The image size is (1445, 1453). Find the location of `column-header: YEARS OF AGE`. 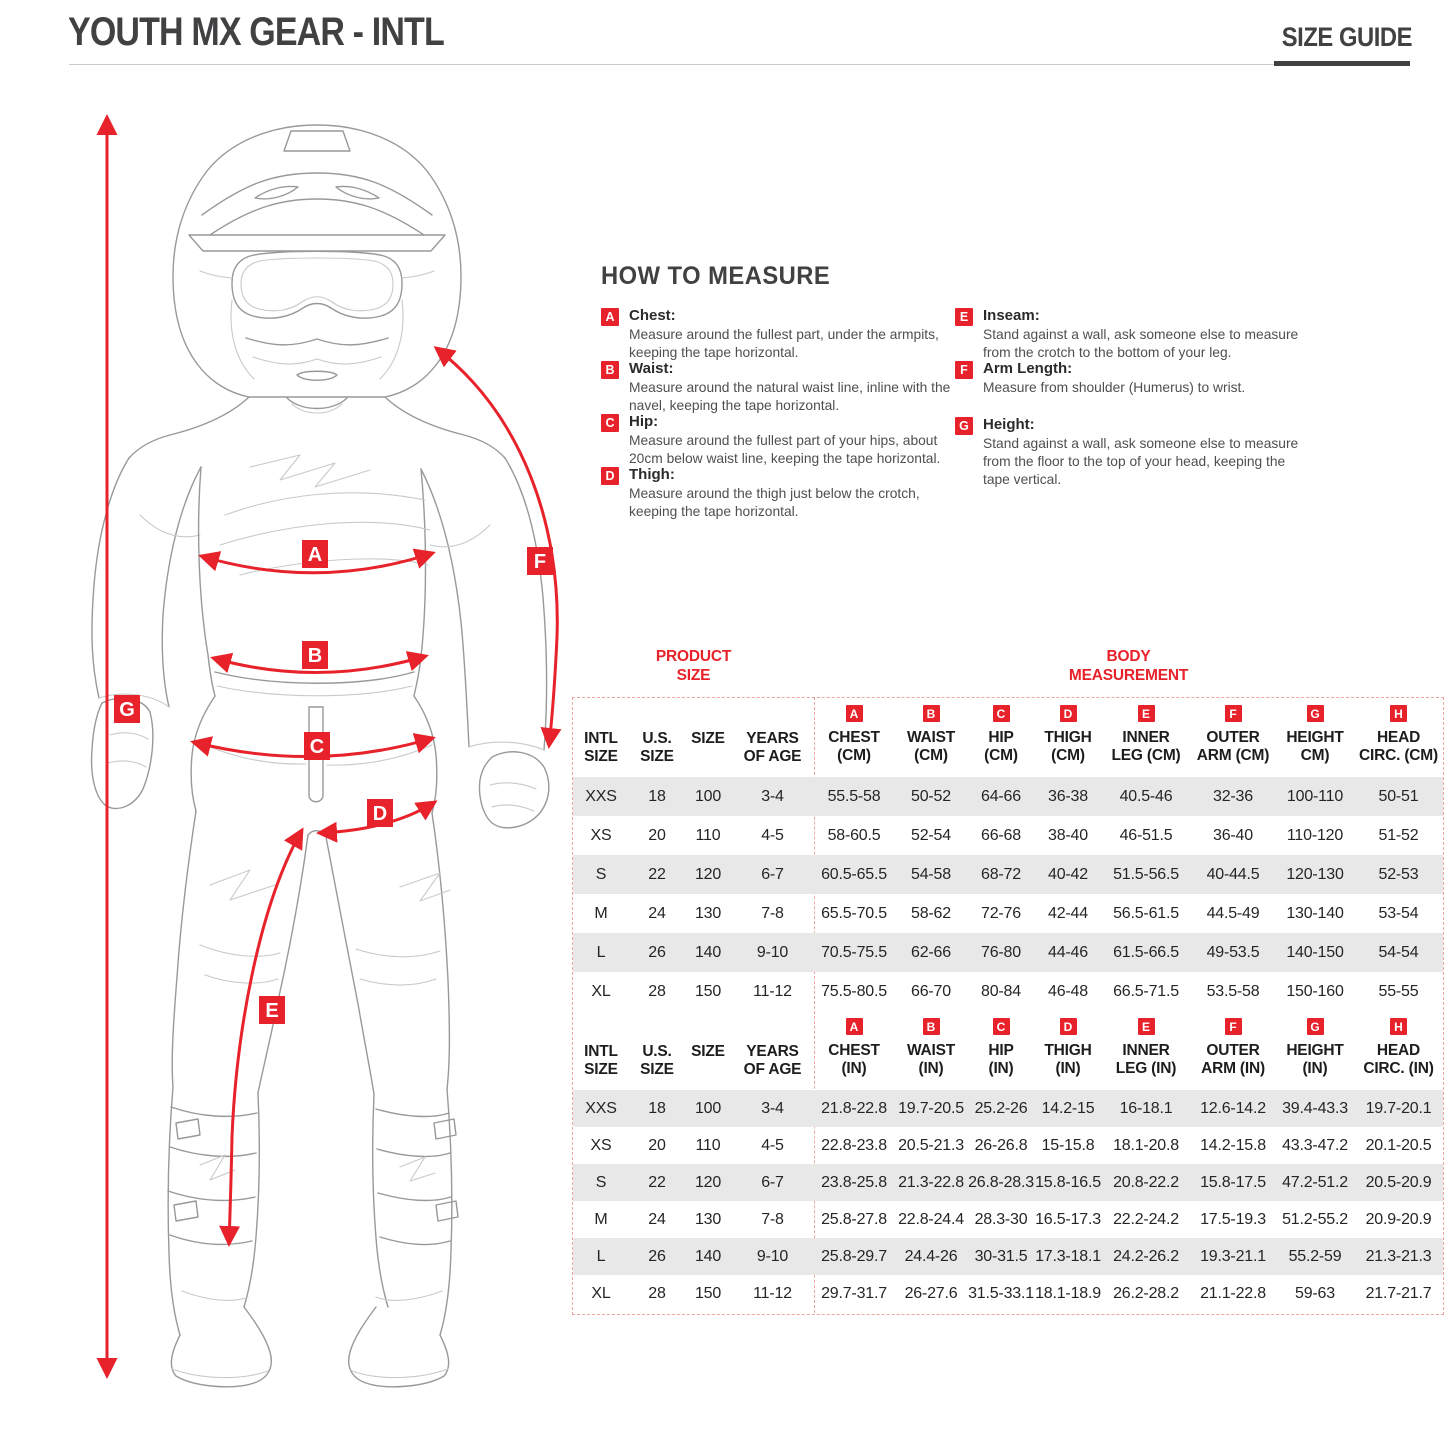

column-header: YEARS OF AGE is located at coordinates (772, 1050).